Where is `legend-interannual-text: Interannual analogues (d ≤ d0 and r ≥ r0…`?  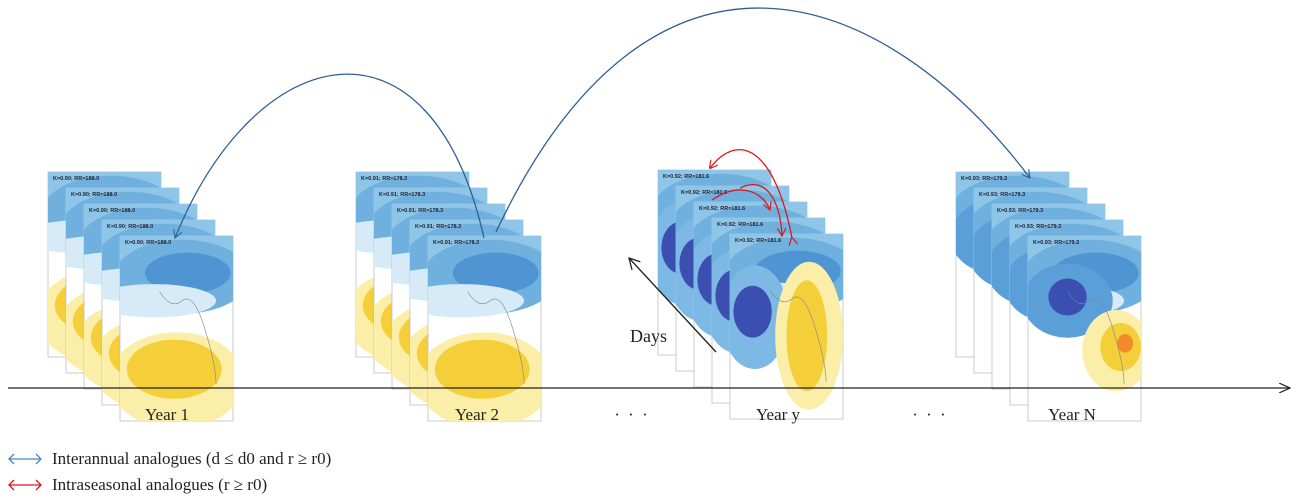 legend-interannual-text: Interannual analogues (d ≤ d0 and r ≥ r0… is located at coordinates (192, 458).